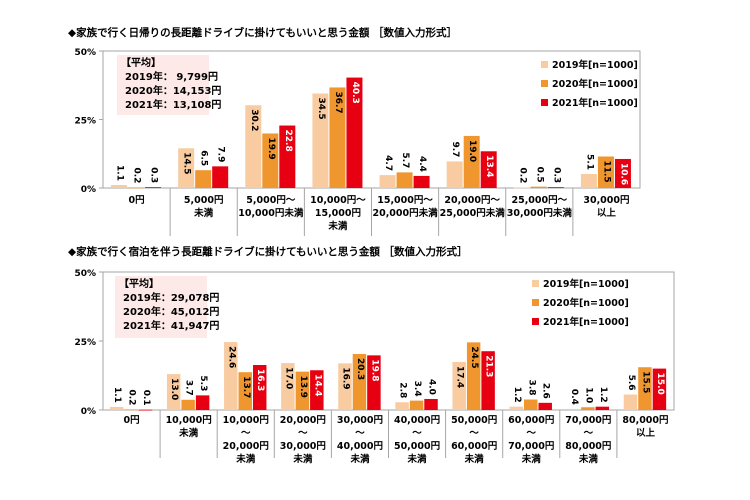  What do you see at coordinates (163, 85) in the screenshot?
I see `panel1-average-box` at bounding box center [163, 85].